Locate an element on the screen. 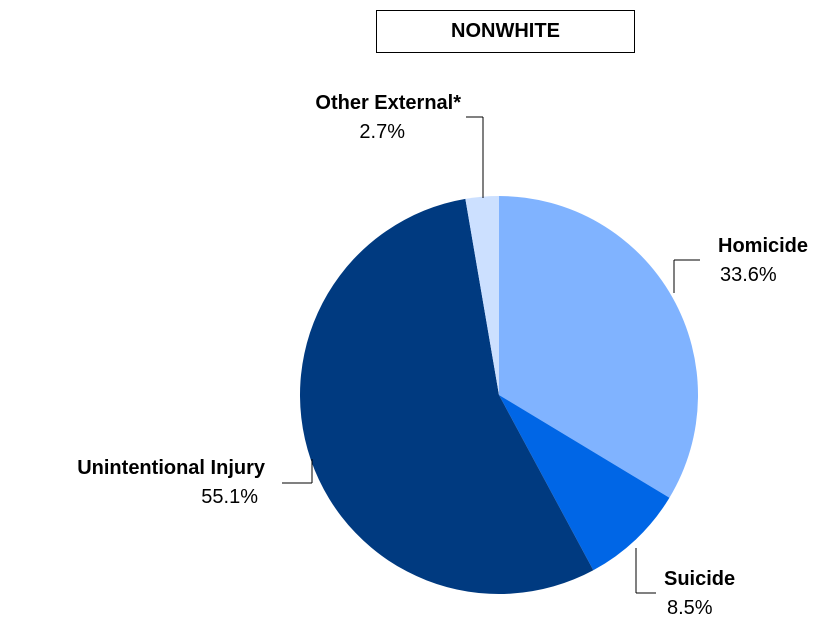  slice-value-suicide: 8.5% is located at coordinates (690, 608).